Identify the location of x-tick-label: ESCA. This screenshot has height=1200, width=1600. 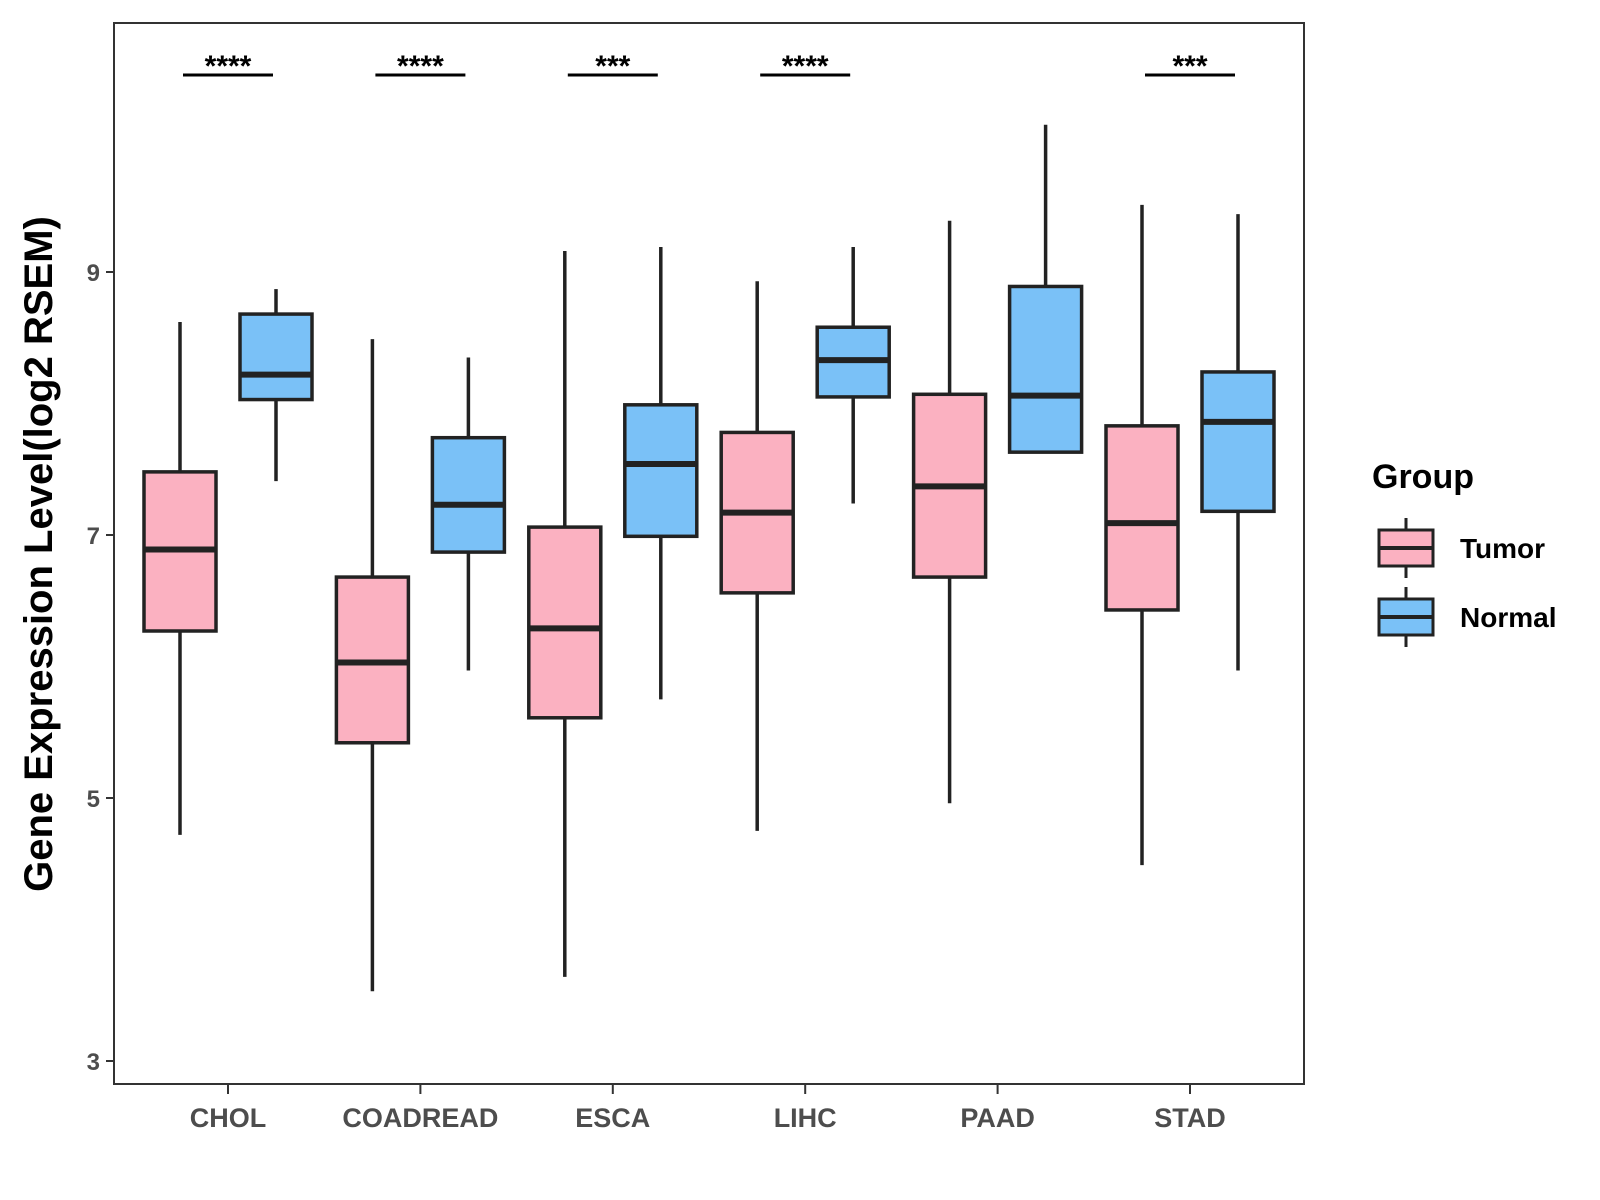
(612, 1118).